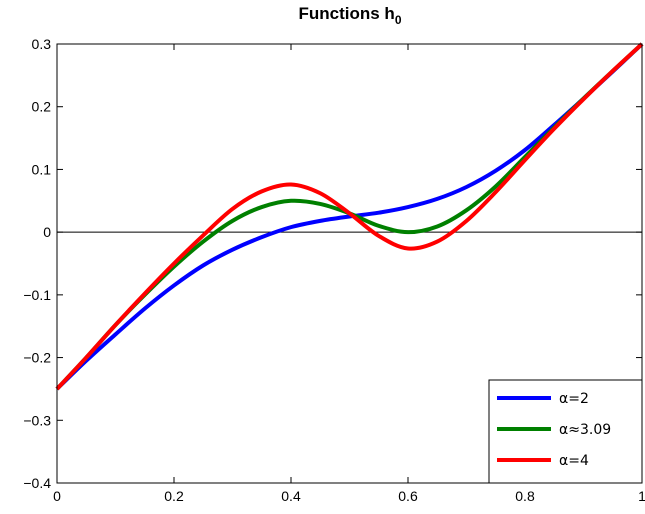 This screenshot has width=645, height=514. I want to click on x-tick-label: 0, so click(57, 496).